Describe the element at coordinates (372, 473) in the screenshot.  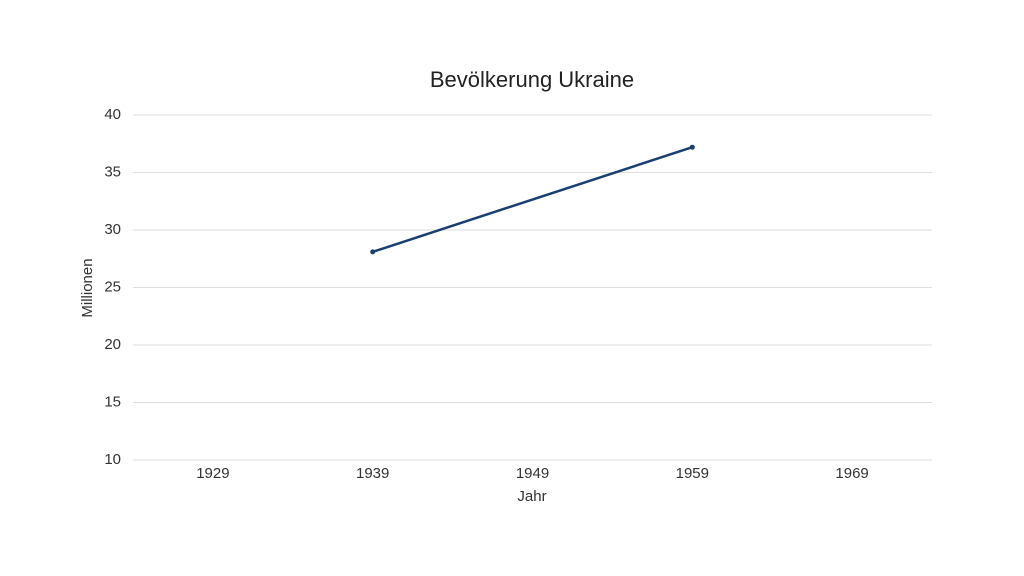
I see `x-tick-label: 1939` at that location.